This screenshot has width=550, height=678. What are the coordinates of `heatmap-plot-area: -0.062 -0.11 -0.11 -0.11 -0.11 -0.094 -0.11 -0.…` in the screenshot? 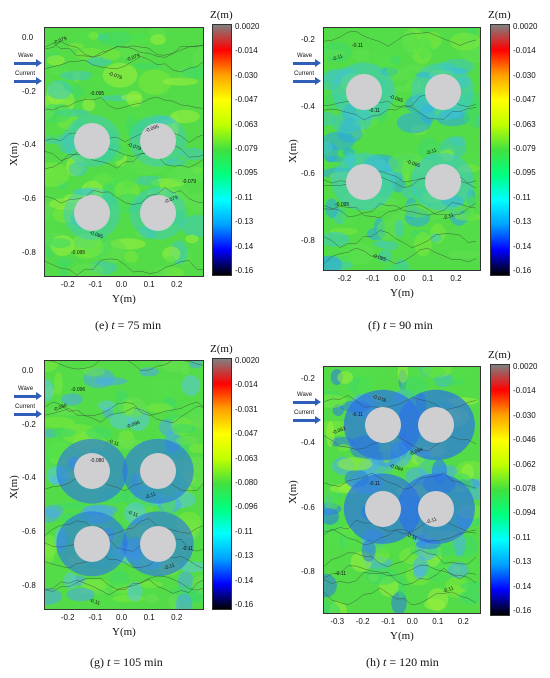 It's located at (402, 490).